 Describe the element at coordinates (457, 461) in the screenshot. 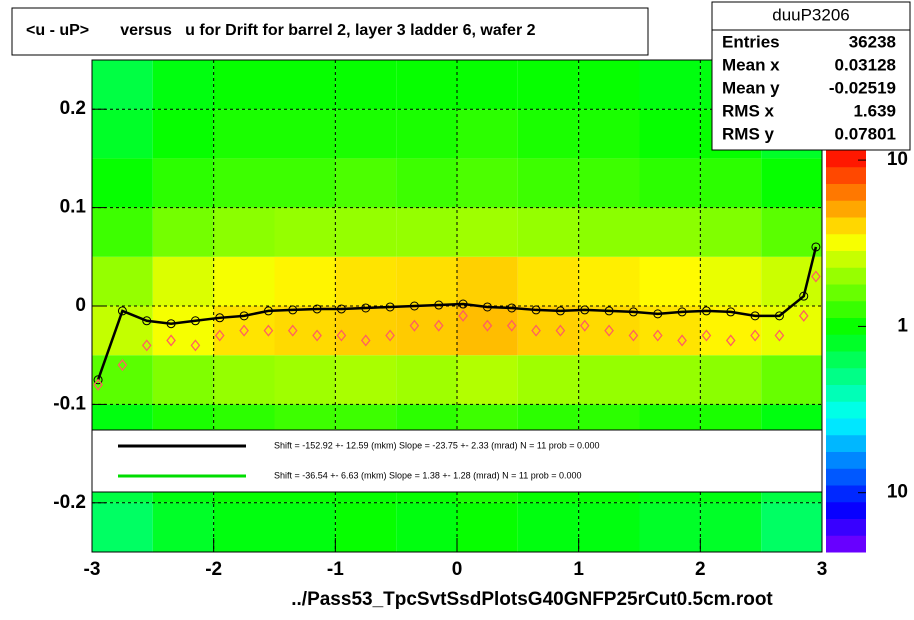

I see `legend-box` at that location.